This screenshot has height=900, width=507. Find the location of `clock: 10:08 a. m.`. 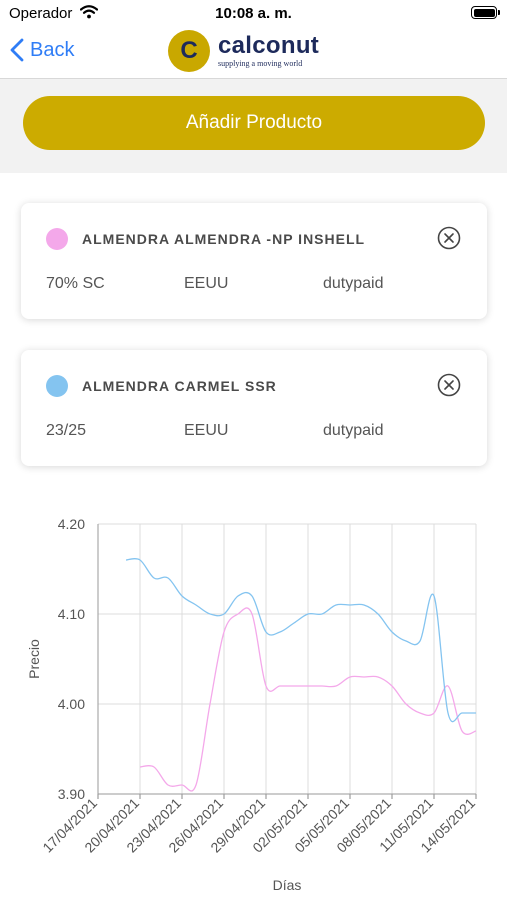

clock: 10:08 a. m. is located at coordinates (253, 13).